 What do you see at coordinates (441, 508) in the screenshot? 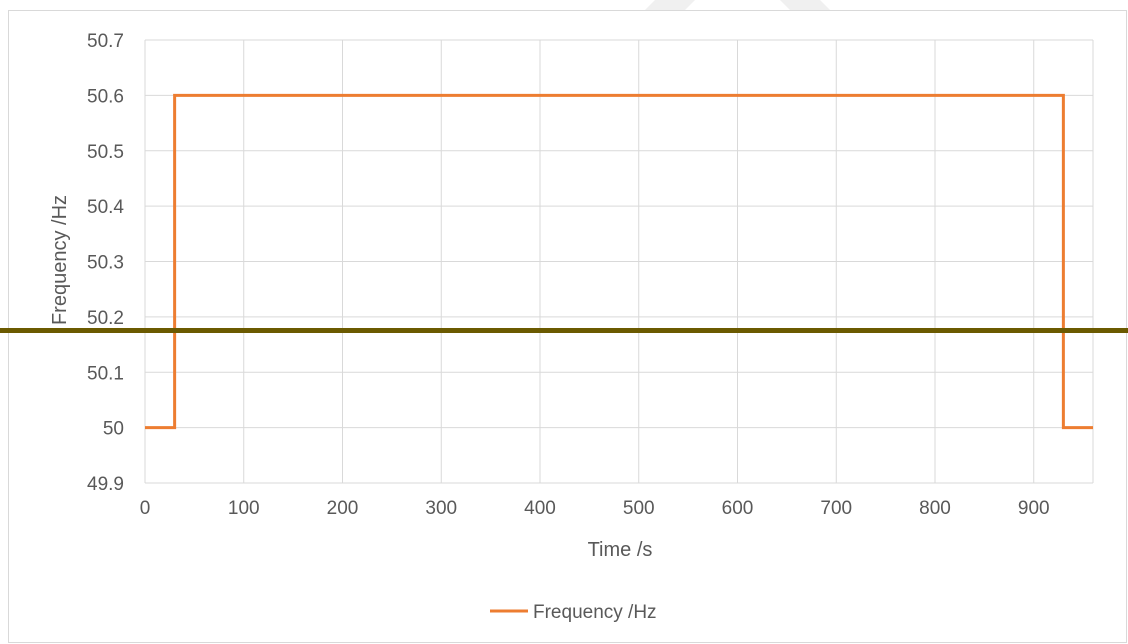
I see `x-tick-label: 300` at bounding box center [441, 508].